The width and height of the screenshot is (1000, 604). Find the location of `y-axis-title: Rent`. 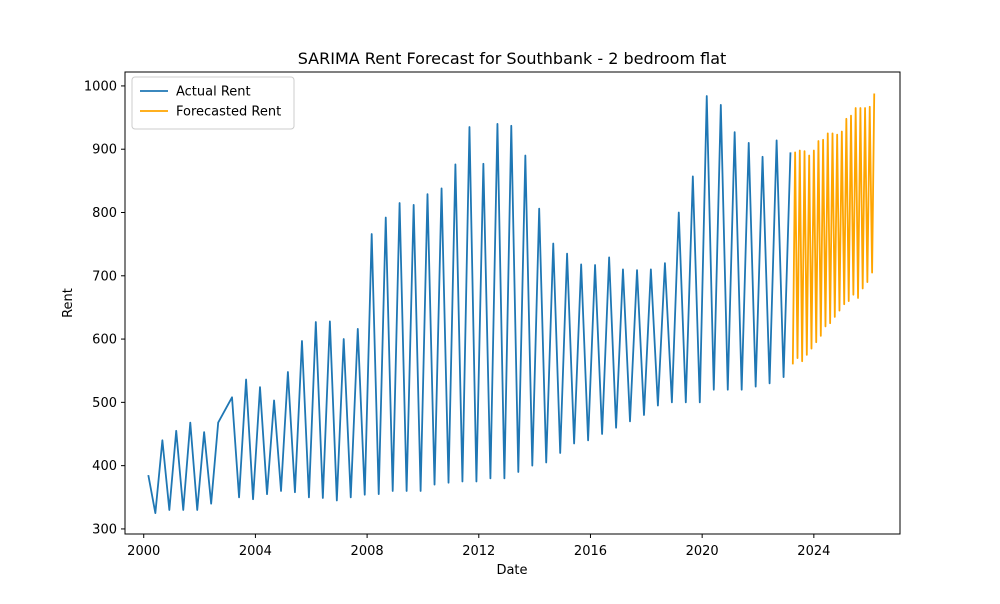

y-axis-title: Rent is located at coordinates (68, 303).